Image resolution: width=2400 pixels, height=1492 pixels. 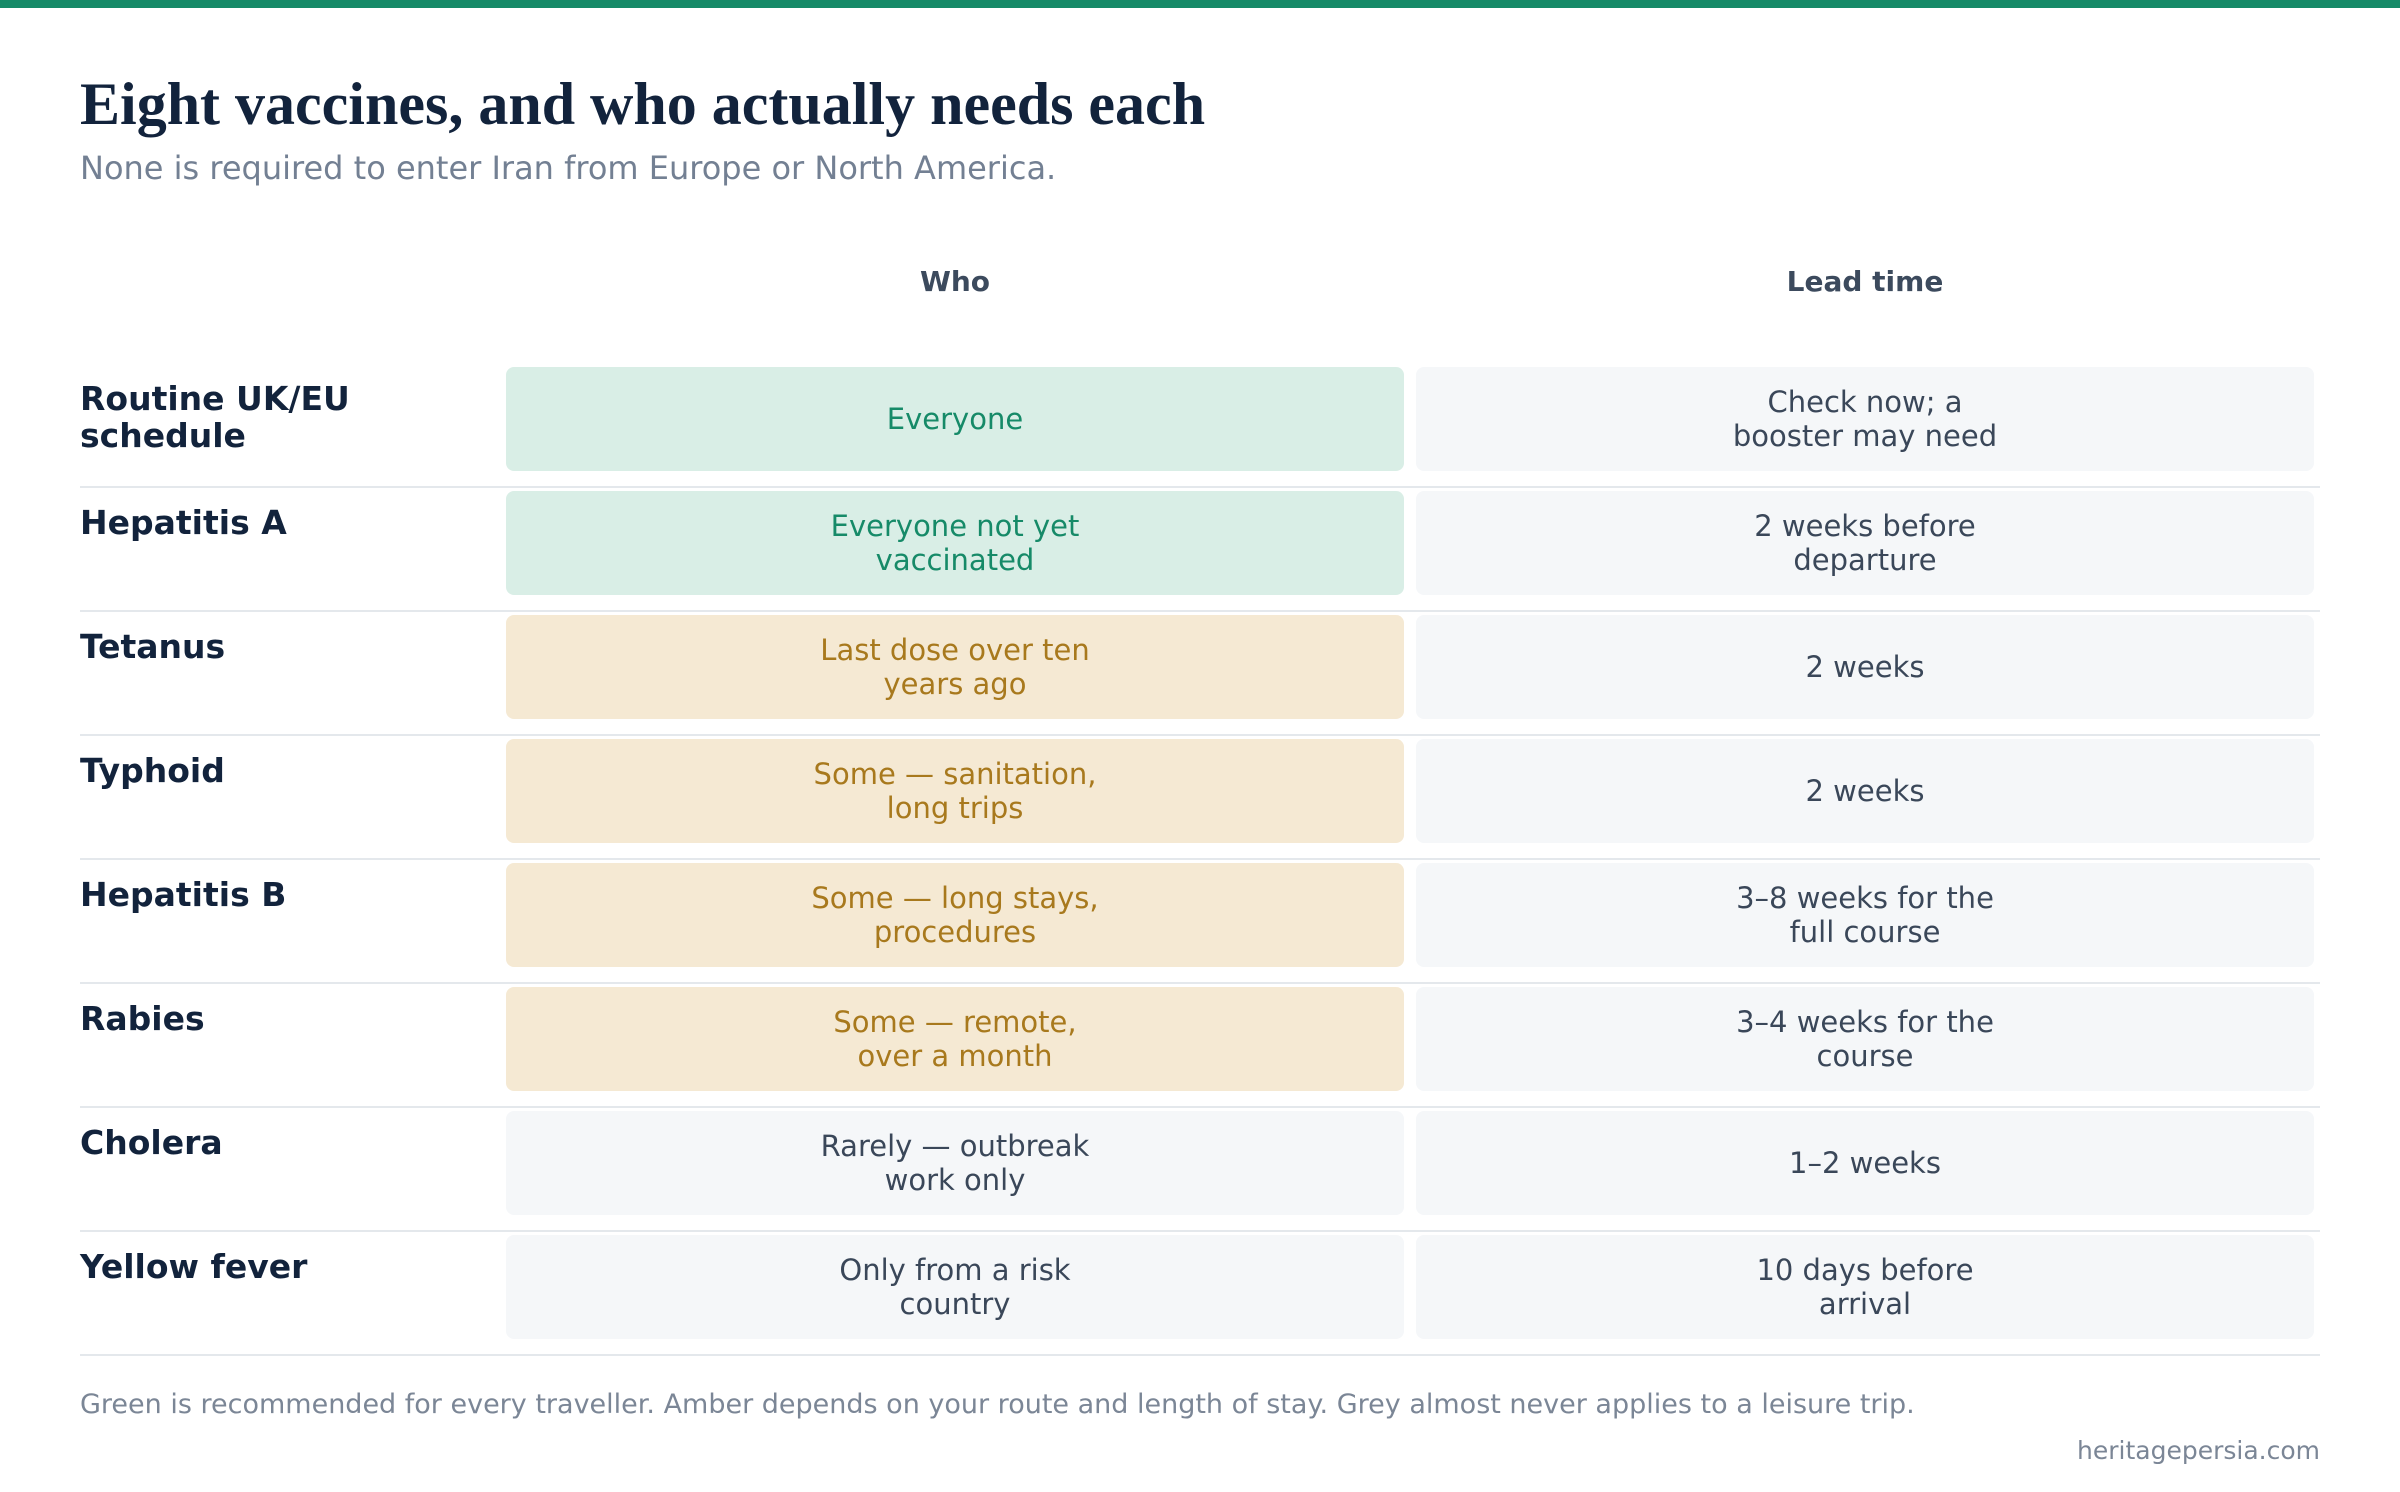 I want to click on source-credit: heritagepersia.com, so click(x=2198, y=1450).